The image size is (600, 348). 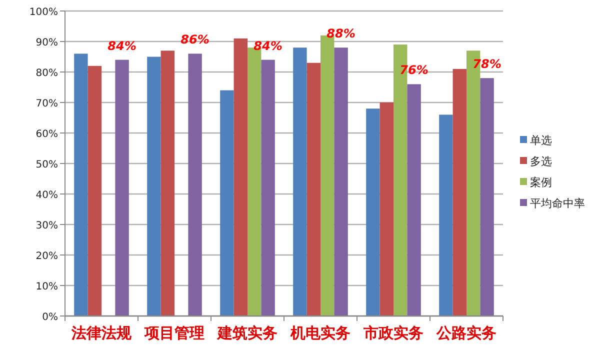 I want to click on legend-label: 案例, so click(x=541, y=182).